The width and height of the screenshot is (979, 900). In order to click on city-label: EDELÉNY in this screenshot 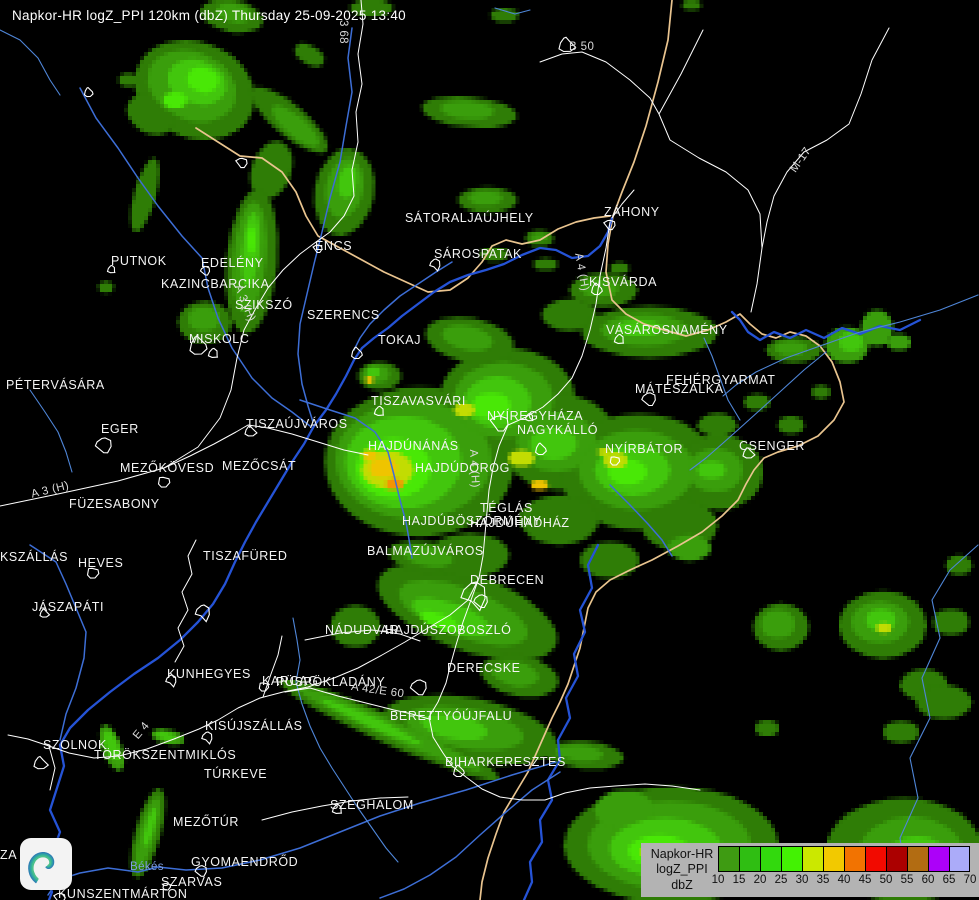, I will do `click(232, 263)`.